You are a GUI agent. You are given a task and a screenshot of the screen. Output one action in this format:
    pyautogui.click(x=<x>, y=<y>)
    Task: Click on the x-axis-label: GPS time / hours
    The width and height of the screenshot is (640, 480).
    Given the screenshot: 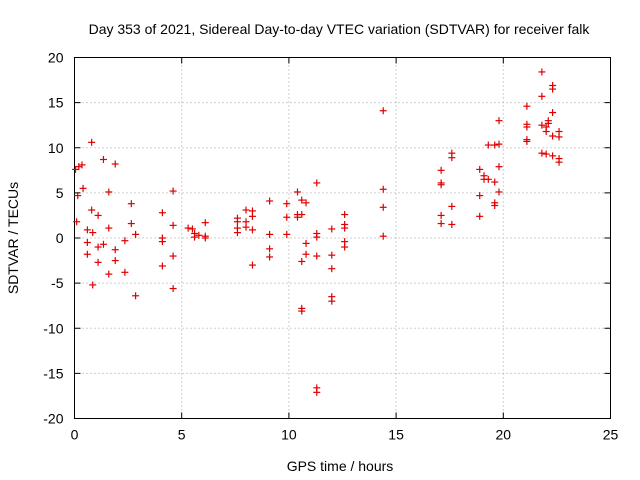 What is the action you would take?
    pyautogui.click(x=340, y=466)
    